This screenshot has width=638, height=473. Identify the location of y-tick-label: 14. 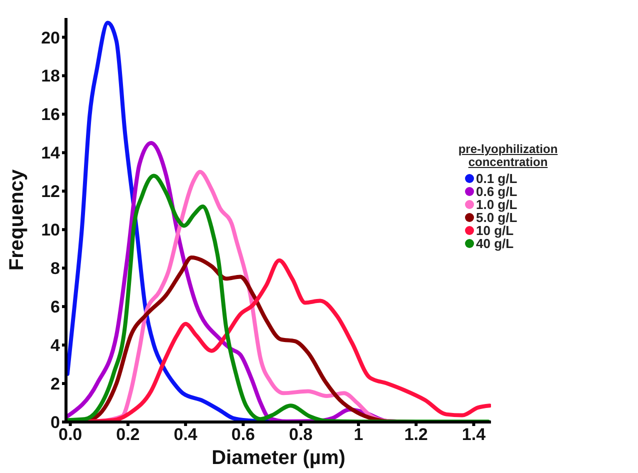
(51, 153).